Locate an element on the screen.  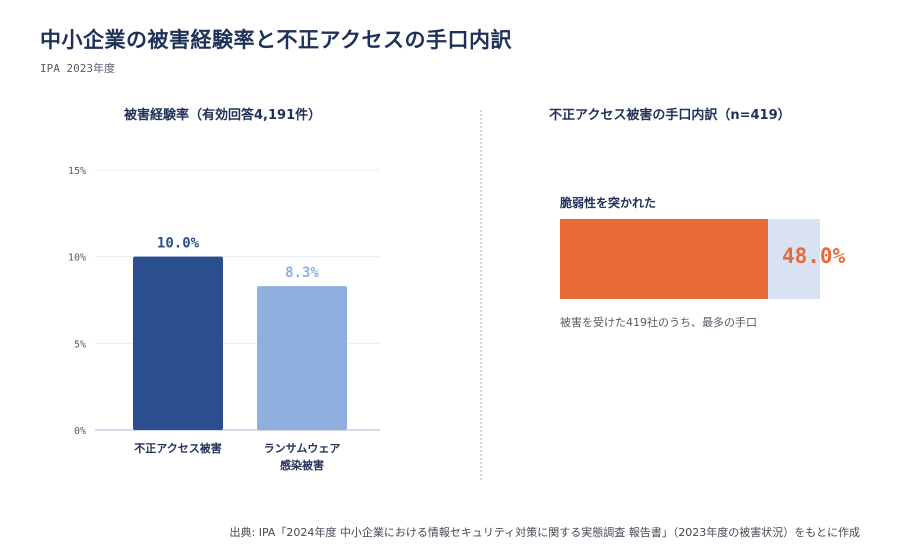
y-tick-label: 0% is located at coordinates (80, 431).